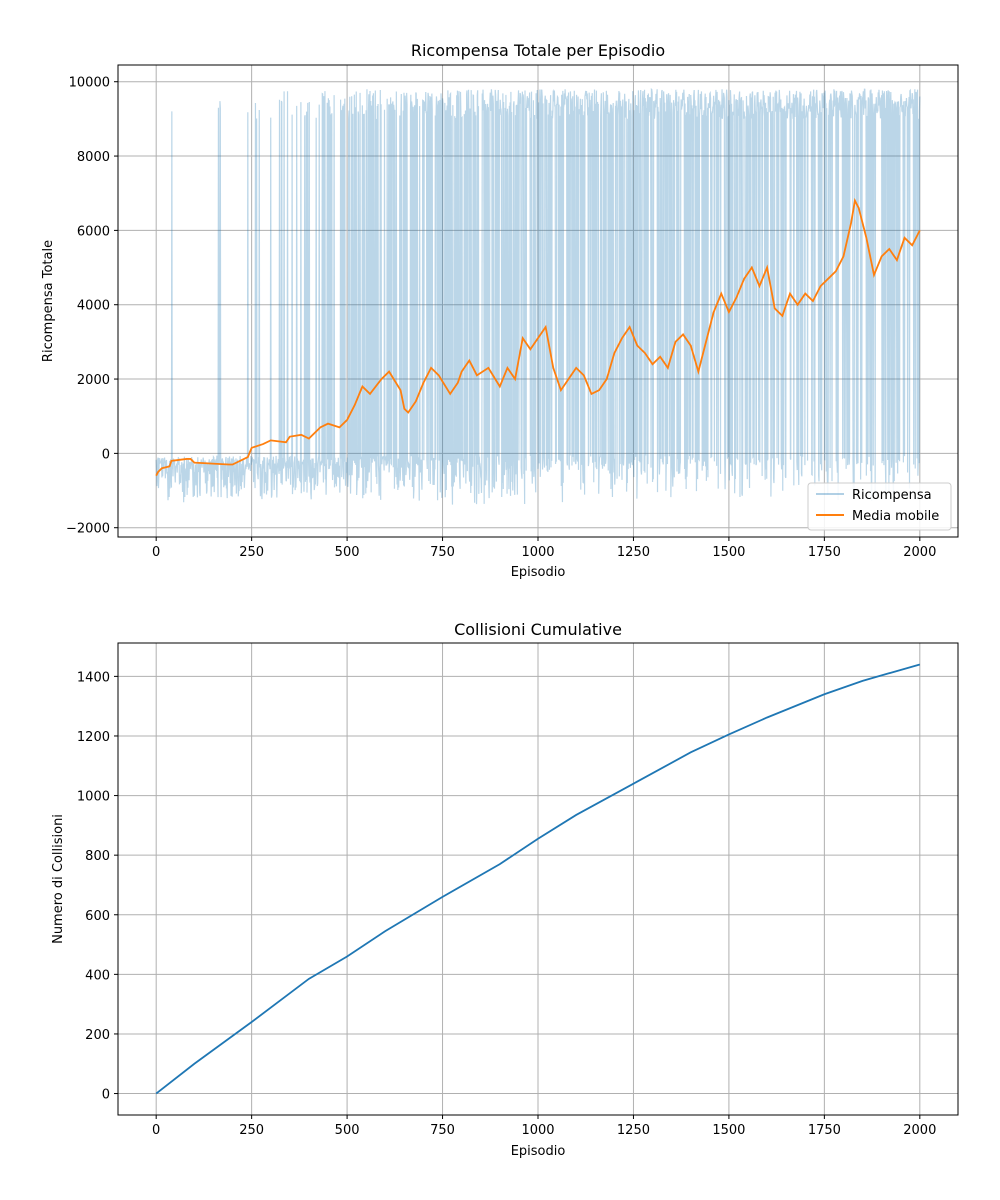 This screenshot has height=1200, width=1000. Describe the element at coordinates (88, 529) in the screenshot. I see `y-tick-label: −2000` at that location.